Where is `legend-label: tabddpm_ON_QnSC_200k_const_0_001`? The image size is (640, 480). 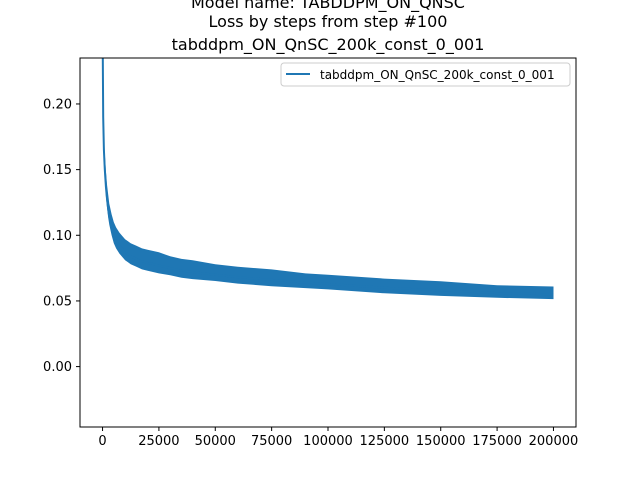 legend-label: tabddpm_ON_QnSC_200k_const_0_001 is located at coordinates (437, 75).